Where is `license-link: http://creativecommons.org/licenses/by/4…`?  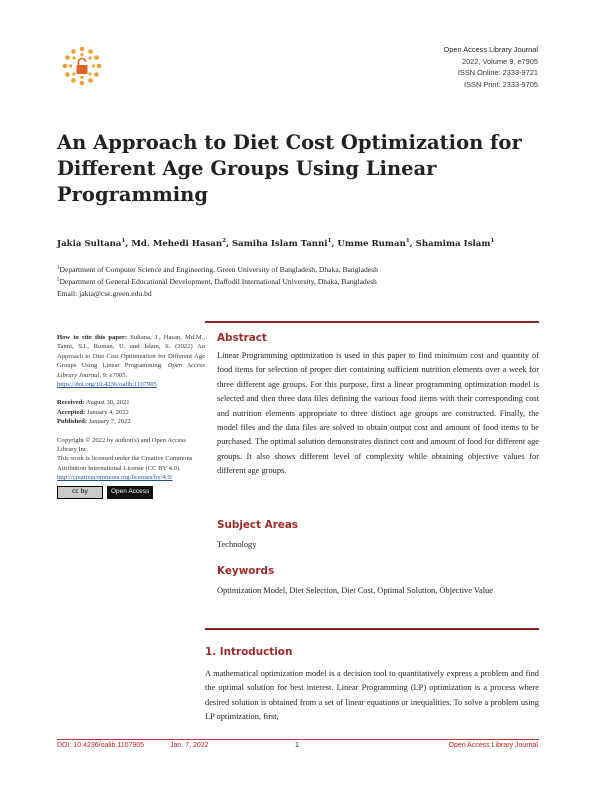
license-link: http://creativecommons.org/licenses/by/4… is located at coordinates (115, 478).